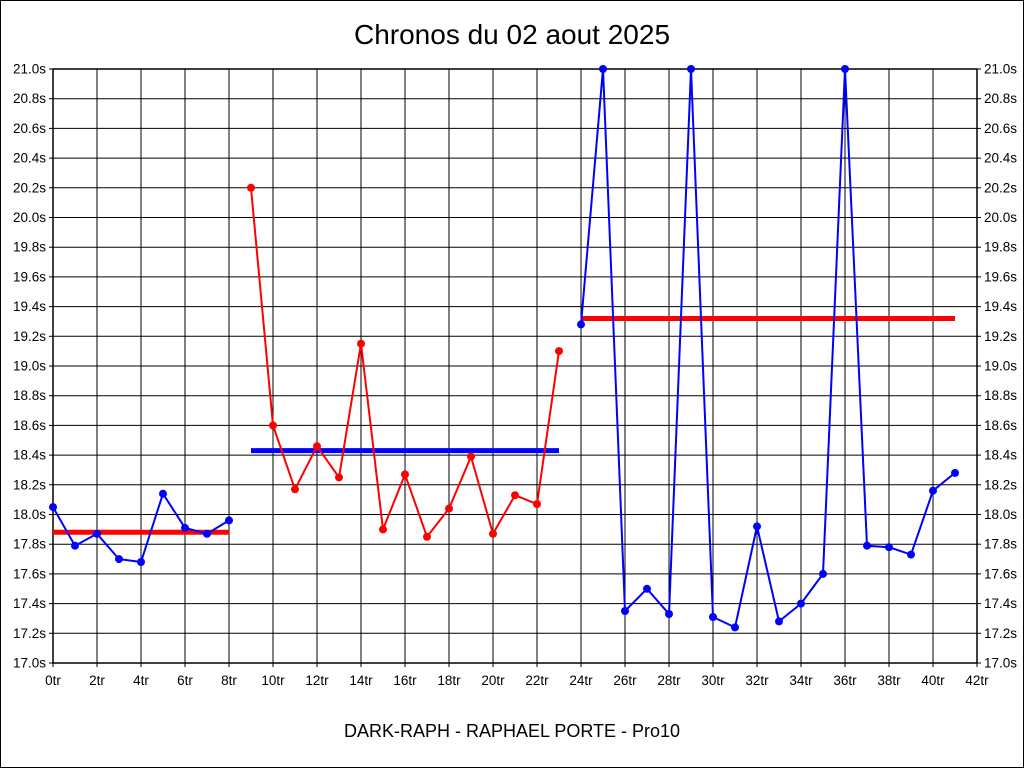  What do you see at coordinates (29, 633) in the screenshot?
I see `y-axis-label-left: 17.2s` at bounding box center [29, 633].